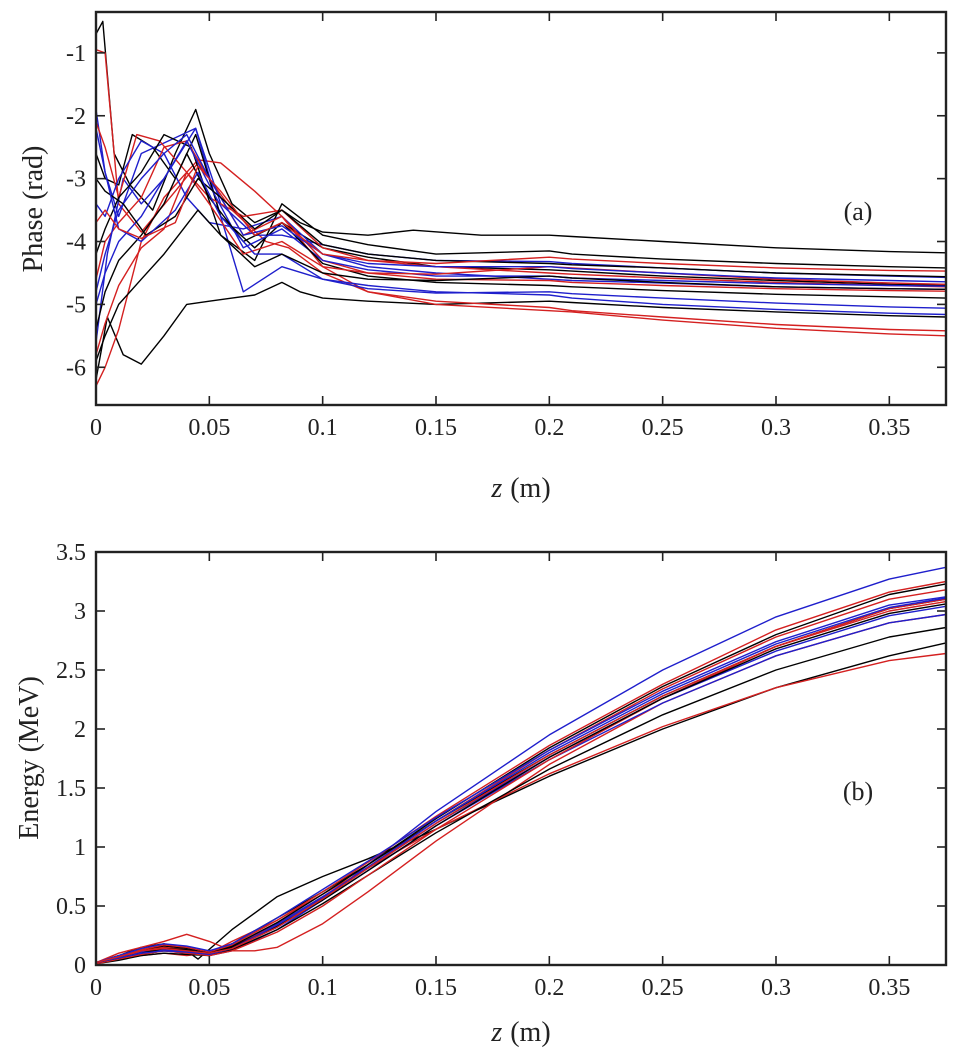 The height and width of the screenshot is (1054, 958). I want to click on energy-x-tick-label: 0.35, so click(889, 988).